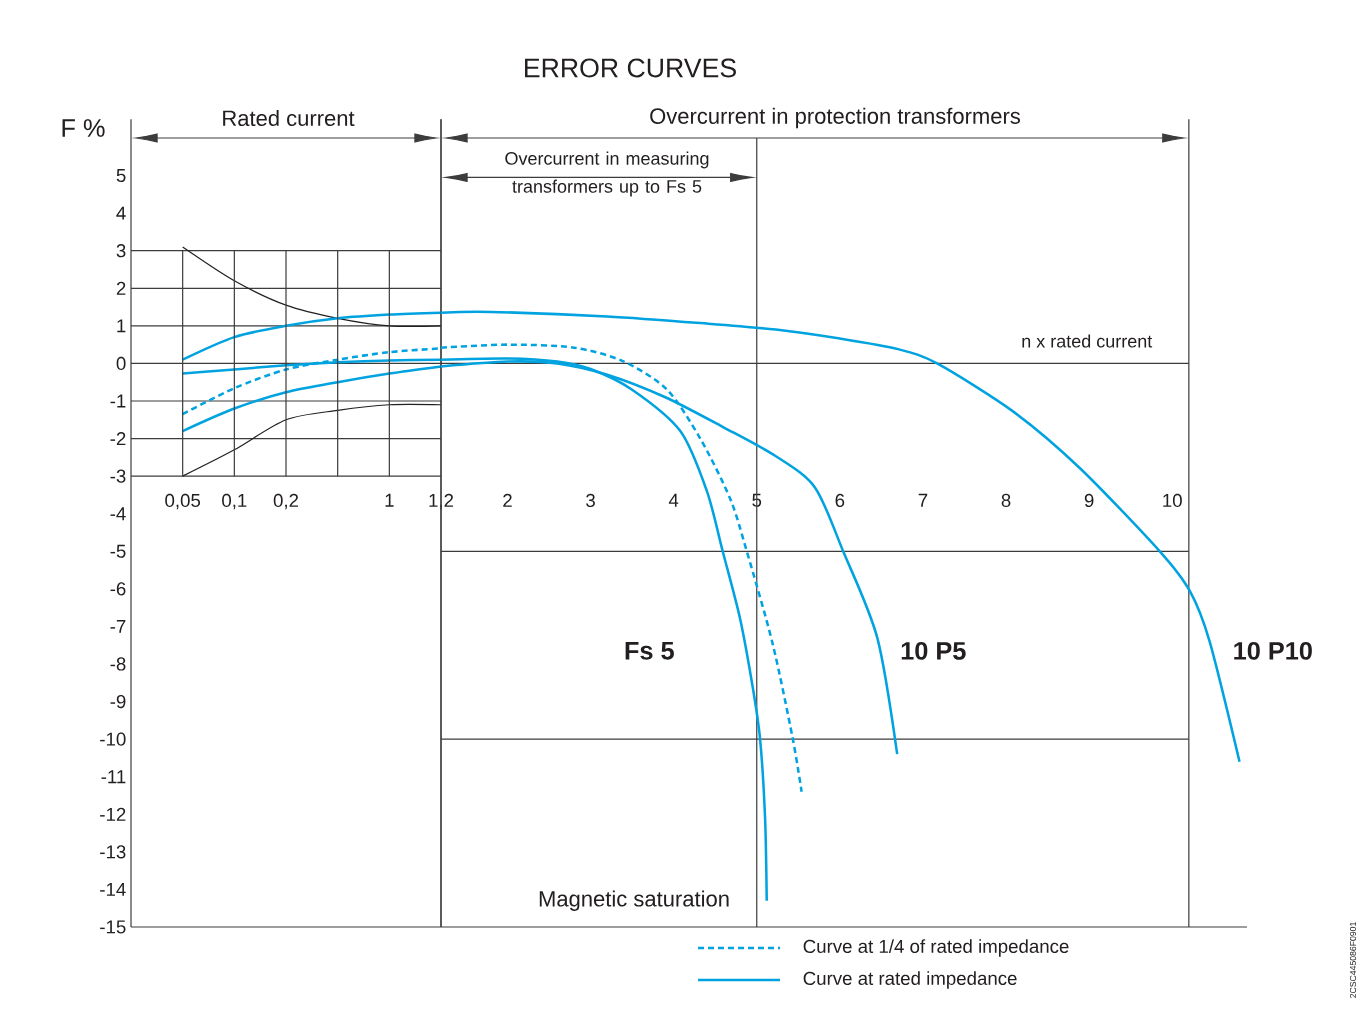 The image size is (1366, 1014). What do you see at coordinates (630, 68) in the screenshot?
I see `chart-title: ERROR CURVES` at bounding box center [630, 68].